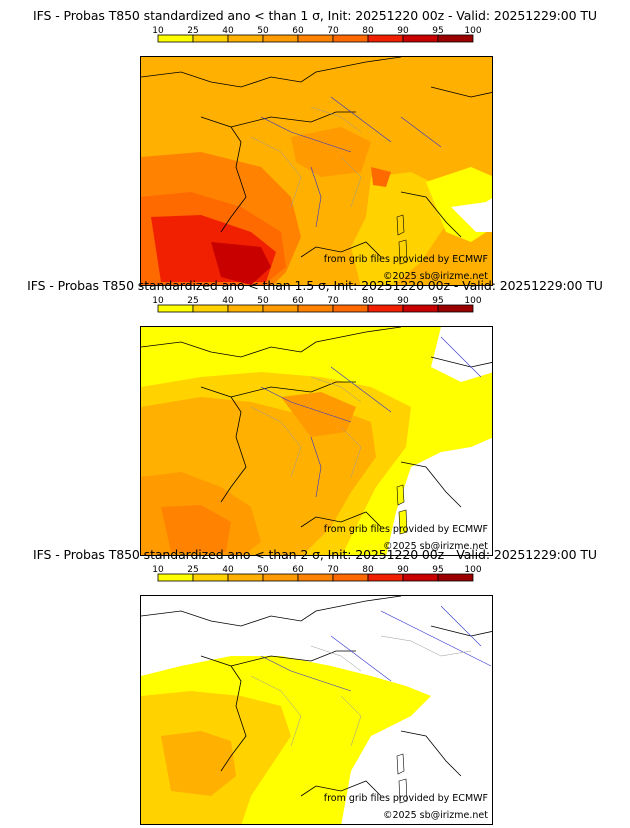  Describe the element at coordinates (241, 263) in the screenshot. I see `probability-field-iberia-max` at that location.